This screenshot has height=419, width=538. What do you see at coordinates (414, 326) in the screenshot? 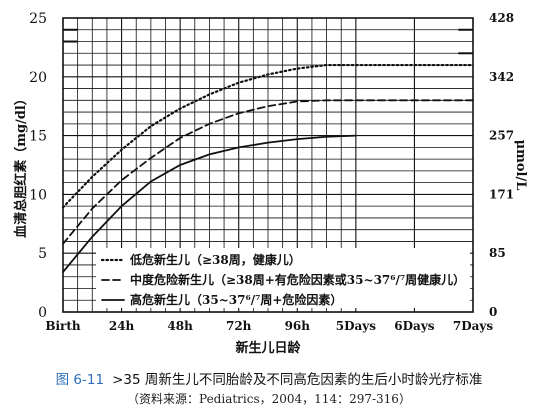
I see `x-tick-label: 6Days` at bounding box center [414, 326].